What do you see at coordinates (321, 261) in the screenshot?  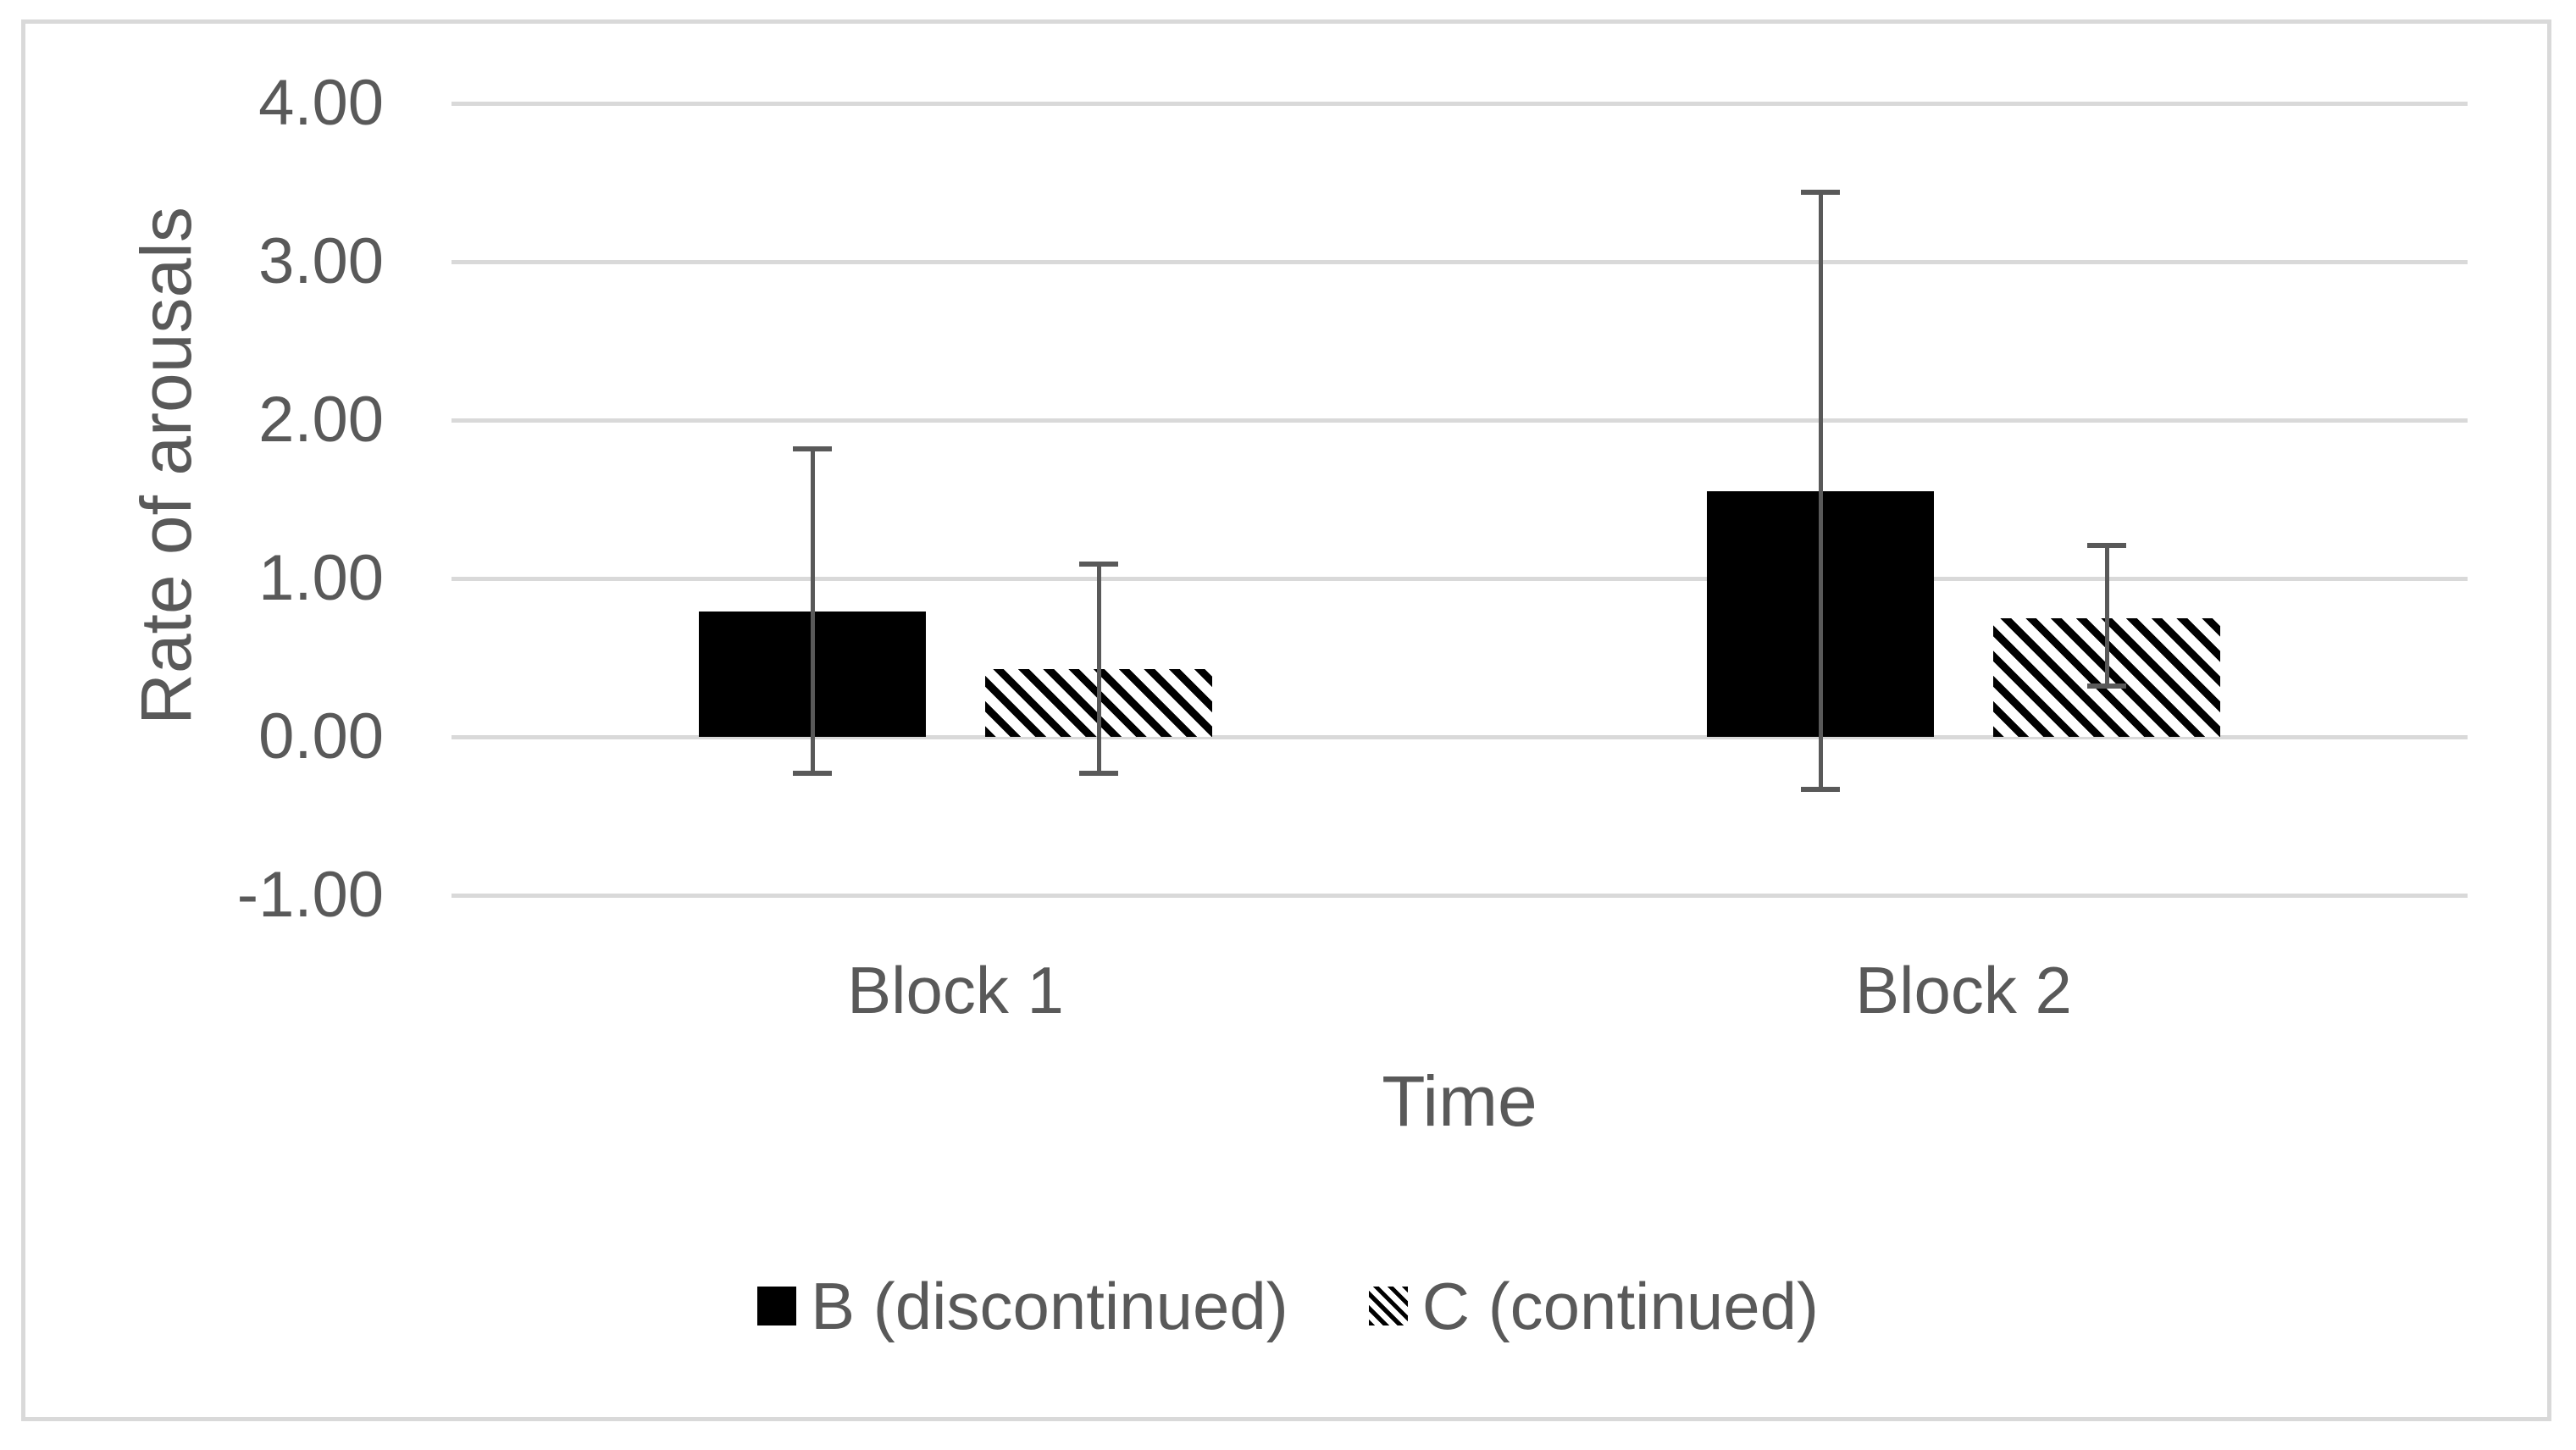 I see `y-tick-label: 3.00` at bounding box center [321, 261].